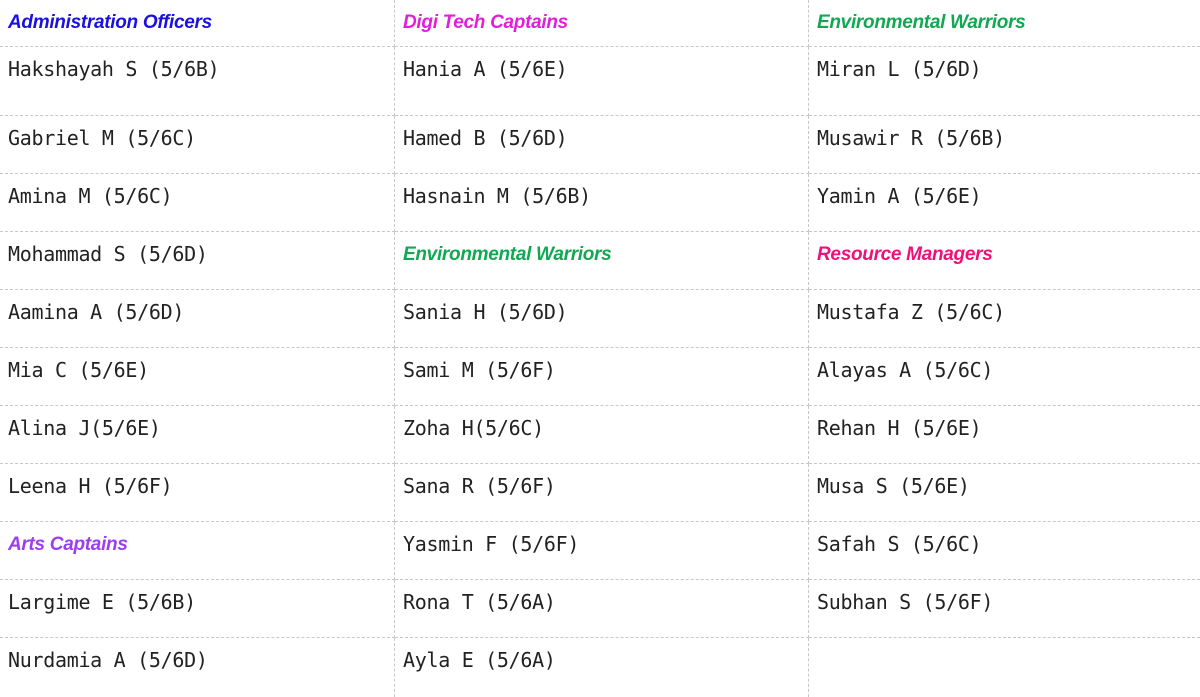 The image size is (1200, 697). I want to click on table-cell-name: Rona T (5/6A), so click(602, 609).